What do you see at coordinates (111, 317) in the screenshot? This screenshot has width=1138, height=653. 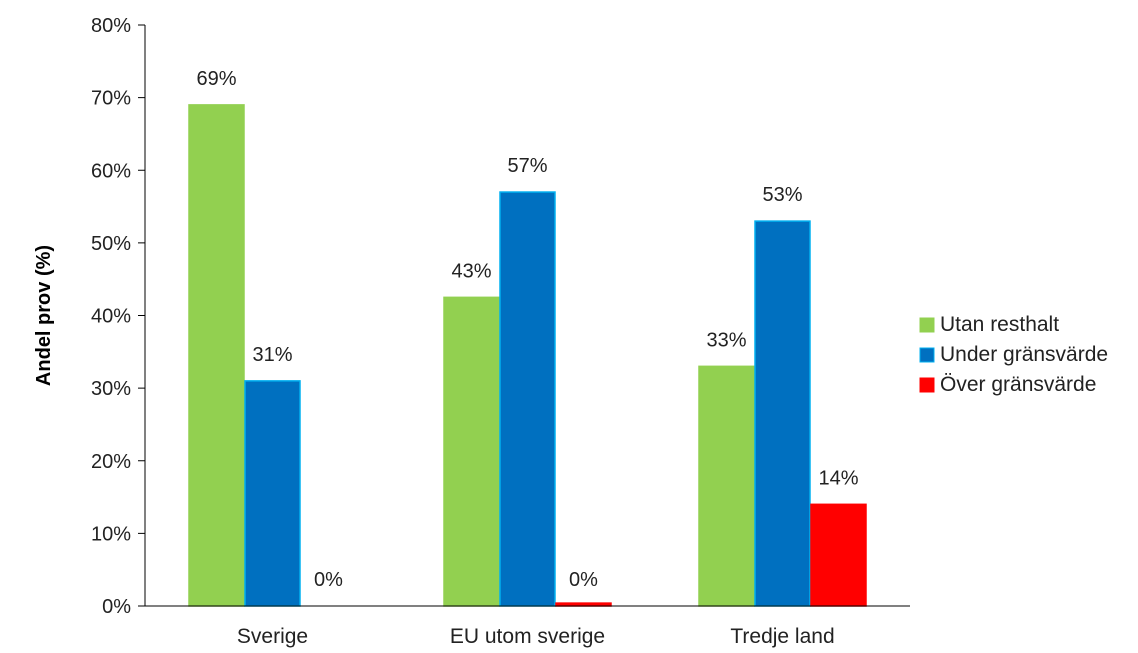 I see `y-tick-label: 40%` at bounding box center [111, 317].